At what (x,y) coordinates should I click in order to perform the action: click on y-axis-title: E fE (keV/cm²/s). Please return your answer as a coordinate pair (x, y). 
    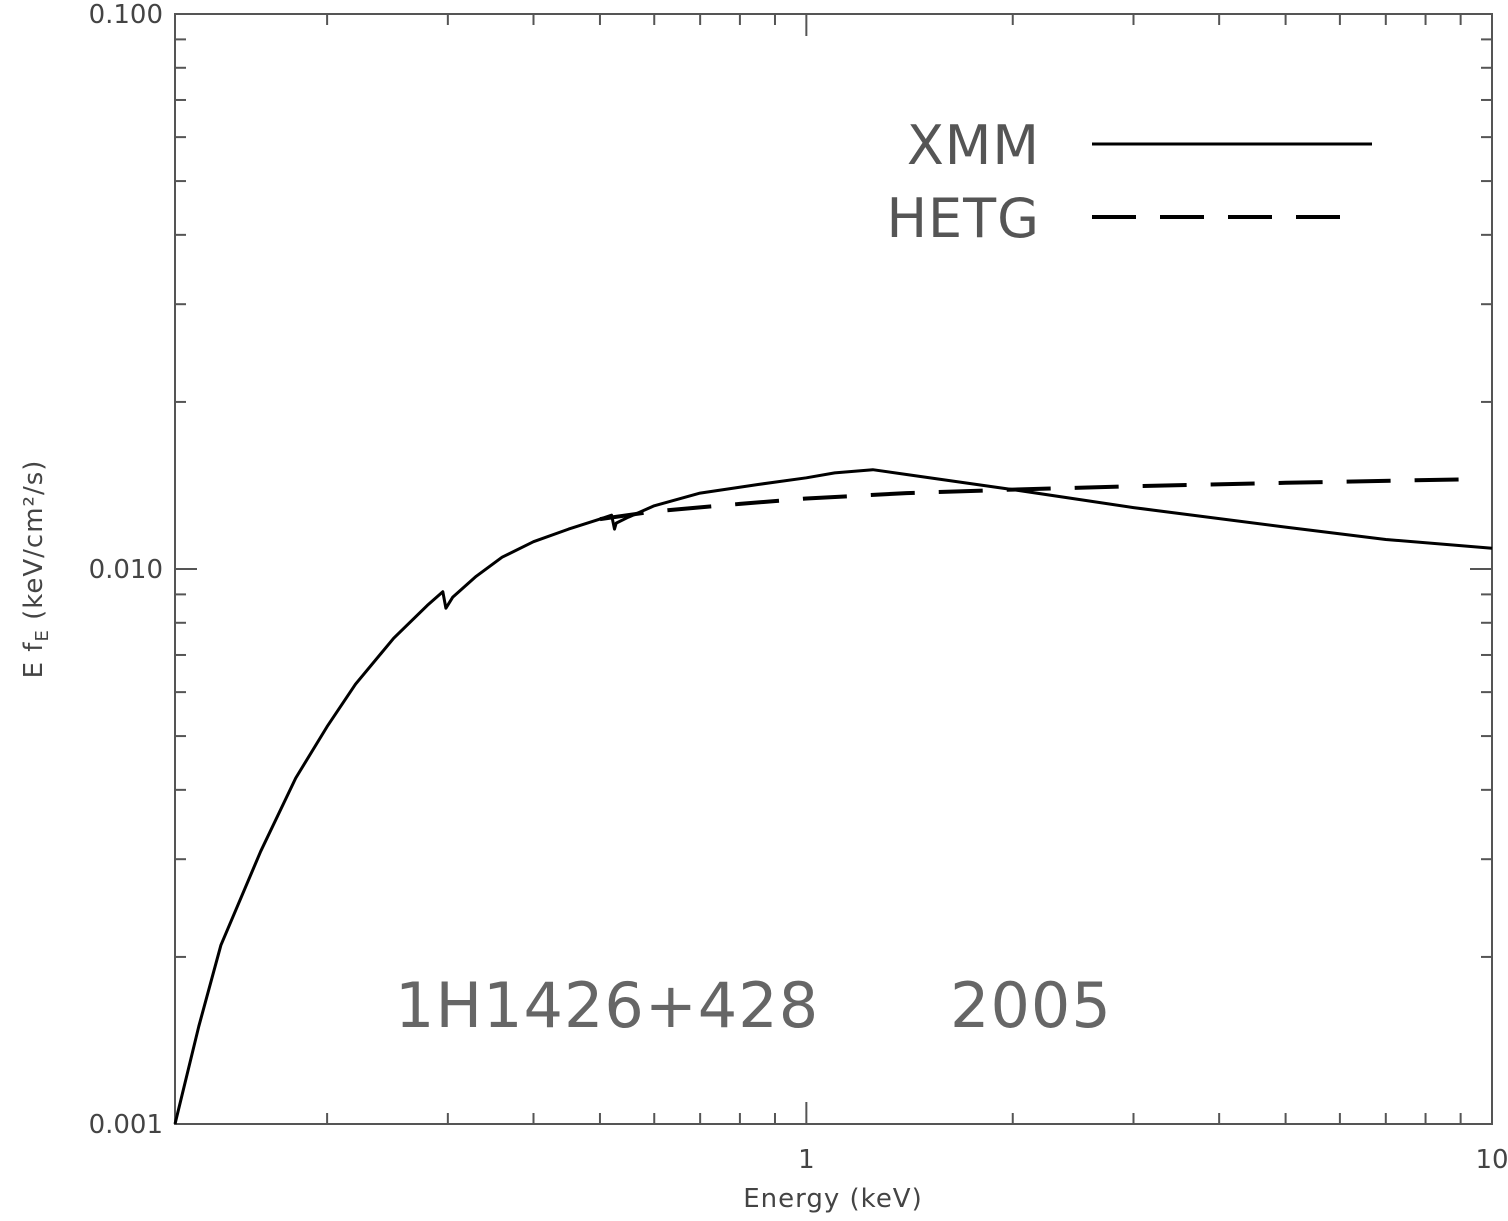
    Looking at the image, I should click on (36, 569).